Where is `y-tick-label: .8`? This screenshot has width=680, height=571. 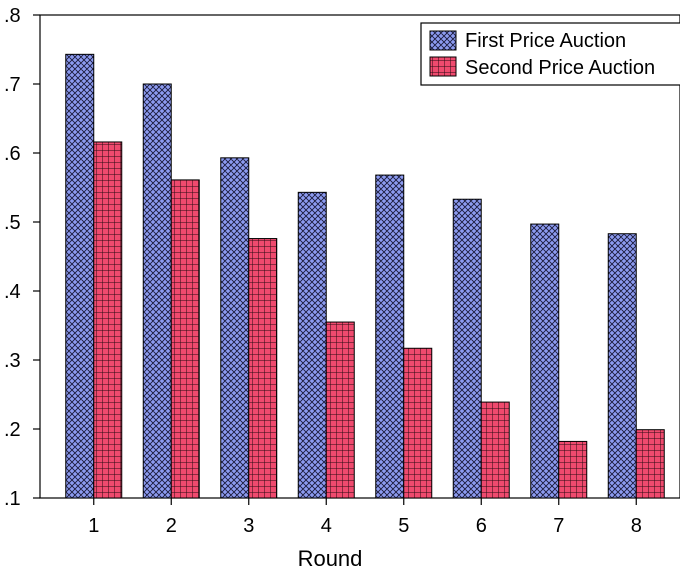
y-tick-label: .8 is located at coordinates (12, 16).